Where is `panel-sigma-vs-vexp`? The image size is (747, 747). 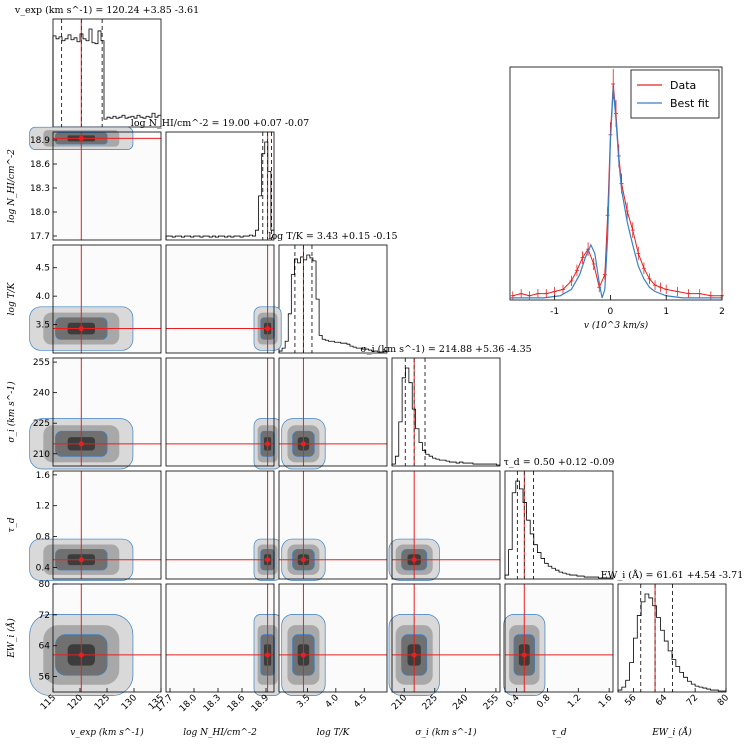 panel-sigma-vs-vexp is located at coordinates (95, 413).